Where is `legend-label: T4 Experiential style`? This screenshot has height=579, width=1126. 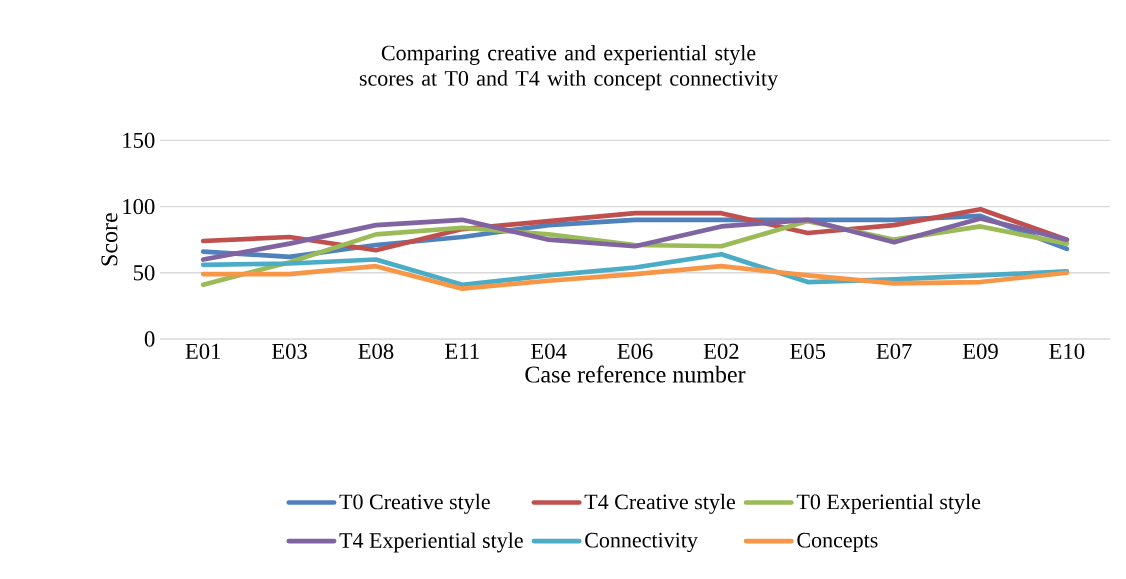 legend-label: T4 Experiential style is located at coordinates (431, 542).